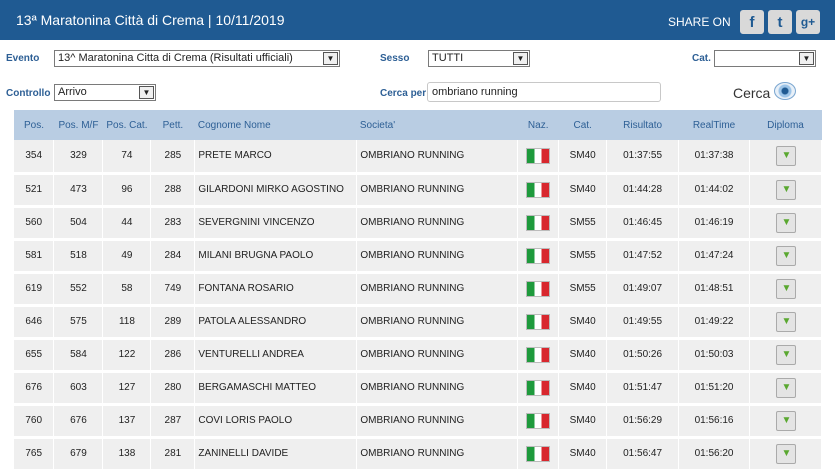  I want to click on cell-risultato: 01:51:47, so click(643, 388).